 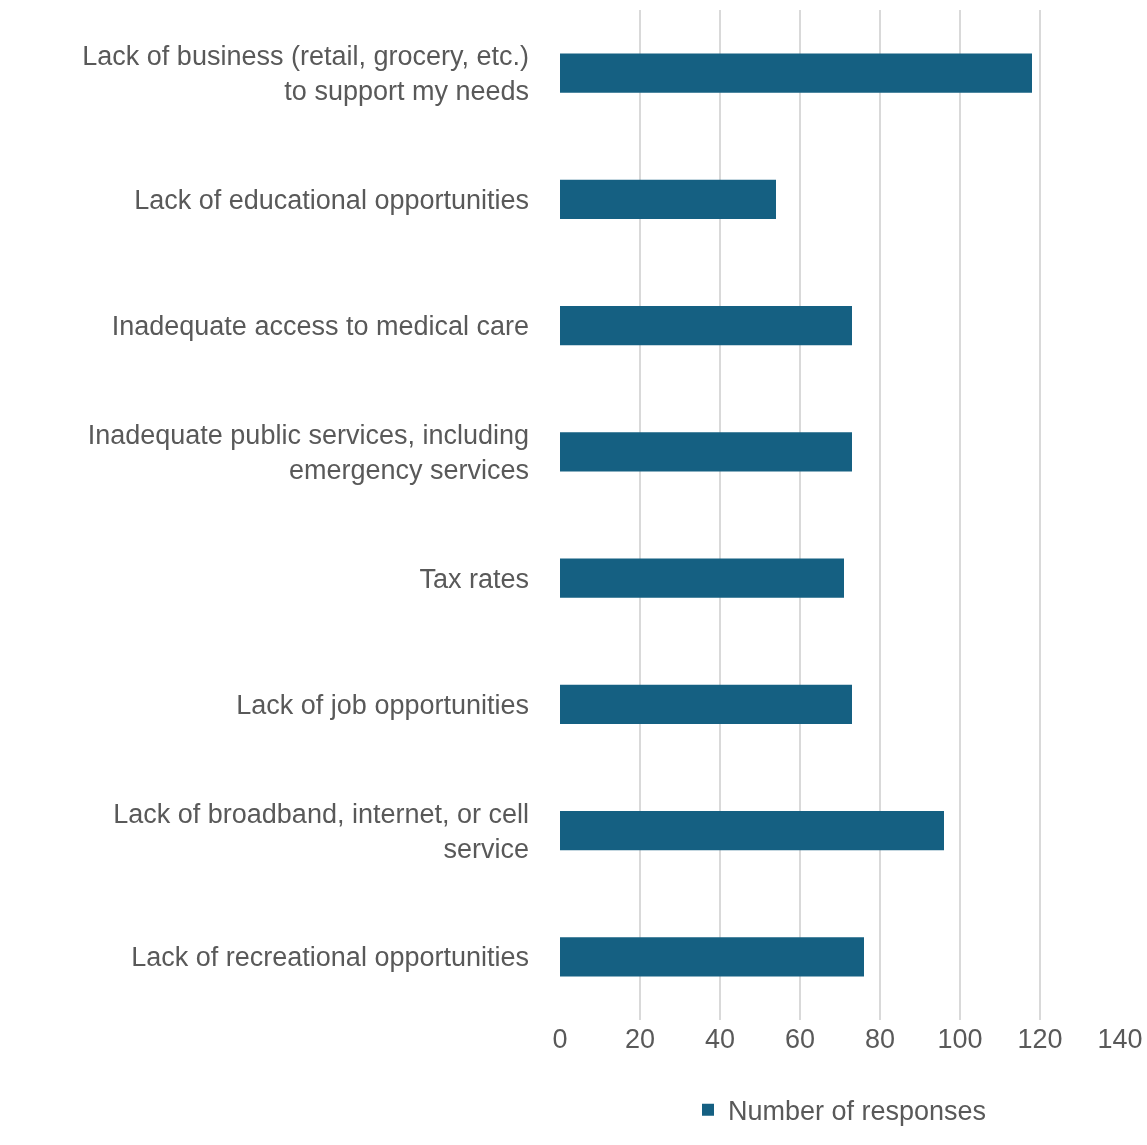 I want to click on y-tick-label: Tax rates, so click(x=474, y=578).